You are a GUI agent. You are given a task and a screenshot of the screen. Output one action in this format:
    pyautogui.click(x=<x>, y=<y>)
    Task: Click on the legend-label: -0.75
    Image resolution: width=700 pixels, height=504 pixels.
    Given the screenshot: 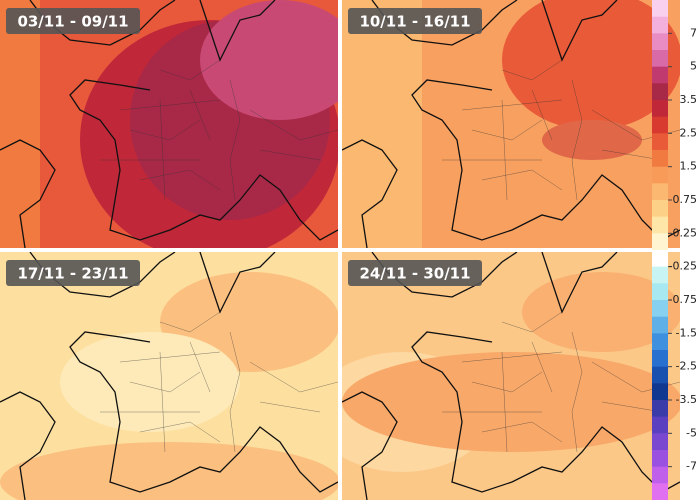 What is the action you would take?
    pyautogui.click(x=683, y=299)
    